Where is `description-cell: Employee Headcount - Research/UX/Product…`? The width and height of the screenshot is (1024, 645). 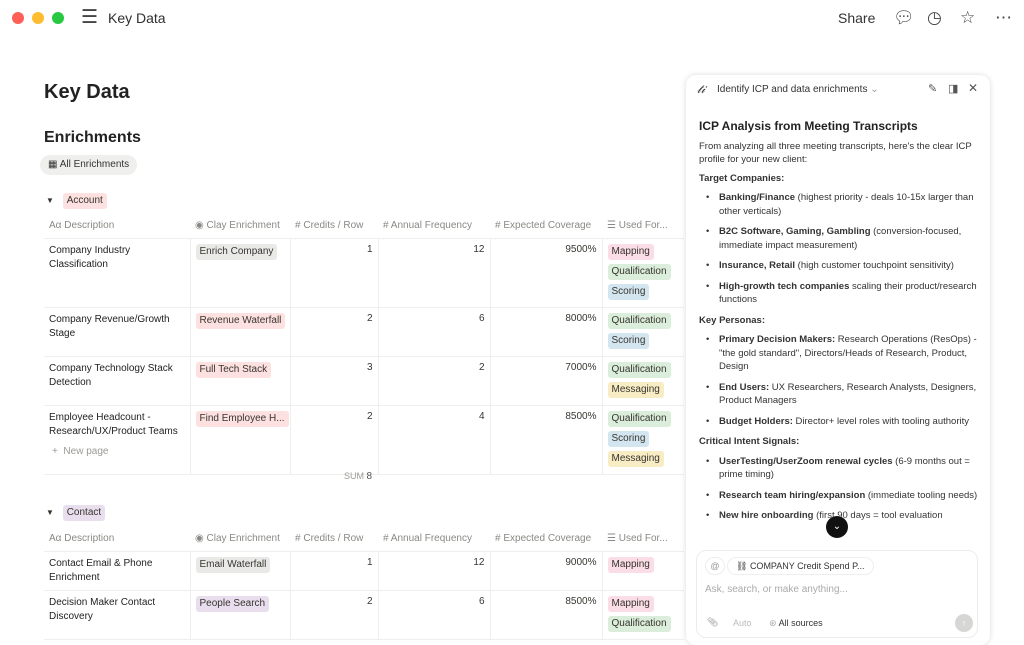 description-cell: Employee Headcount - Research/UX/Product… is located at coordinates (117, 440).